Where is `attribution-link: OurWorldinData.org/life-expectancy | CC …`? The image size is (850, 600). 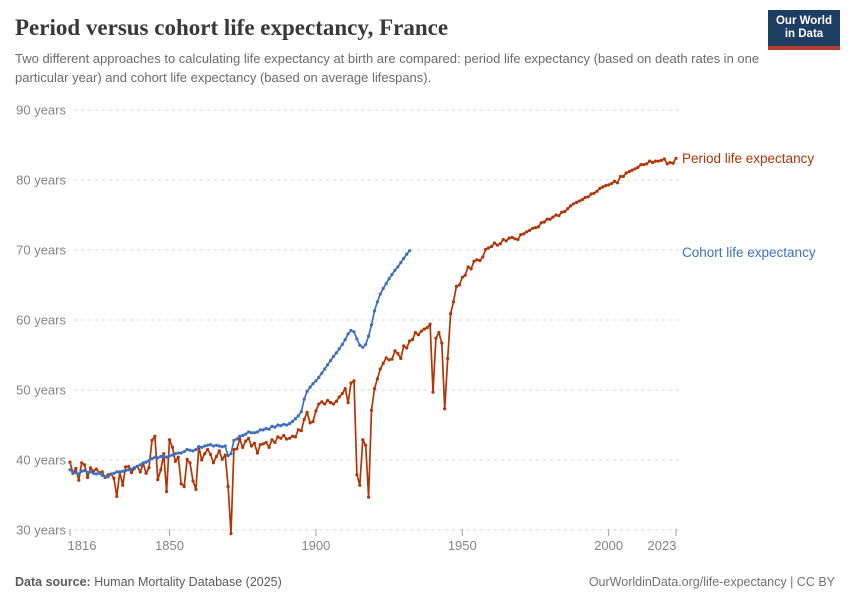 attribution-link: OurWorldinData.org/life-expectancy | CC … is located at coordinates (711, 582).